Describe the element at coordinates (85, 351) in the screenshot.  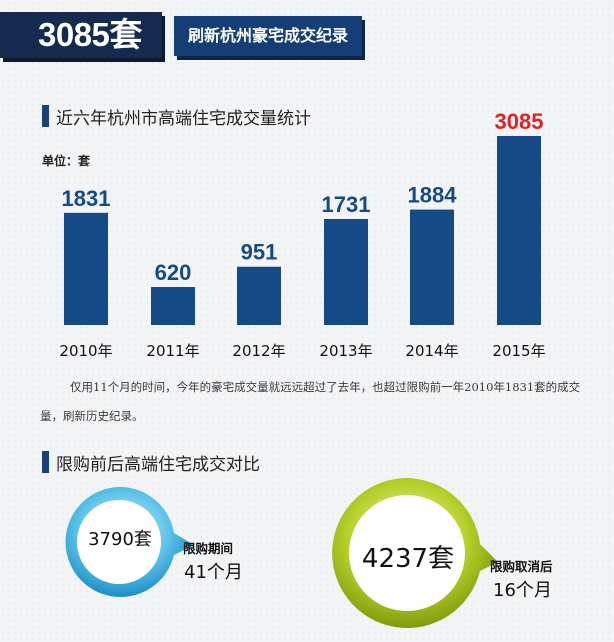
I see `category-label-0: 2010年` at that location.